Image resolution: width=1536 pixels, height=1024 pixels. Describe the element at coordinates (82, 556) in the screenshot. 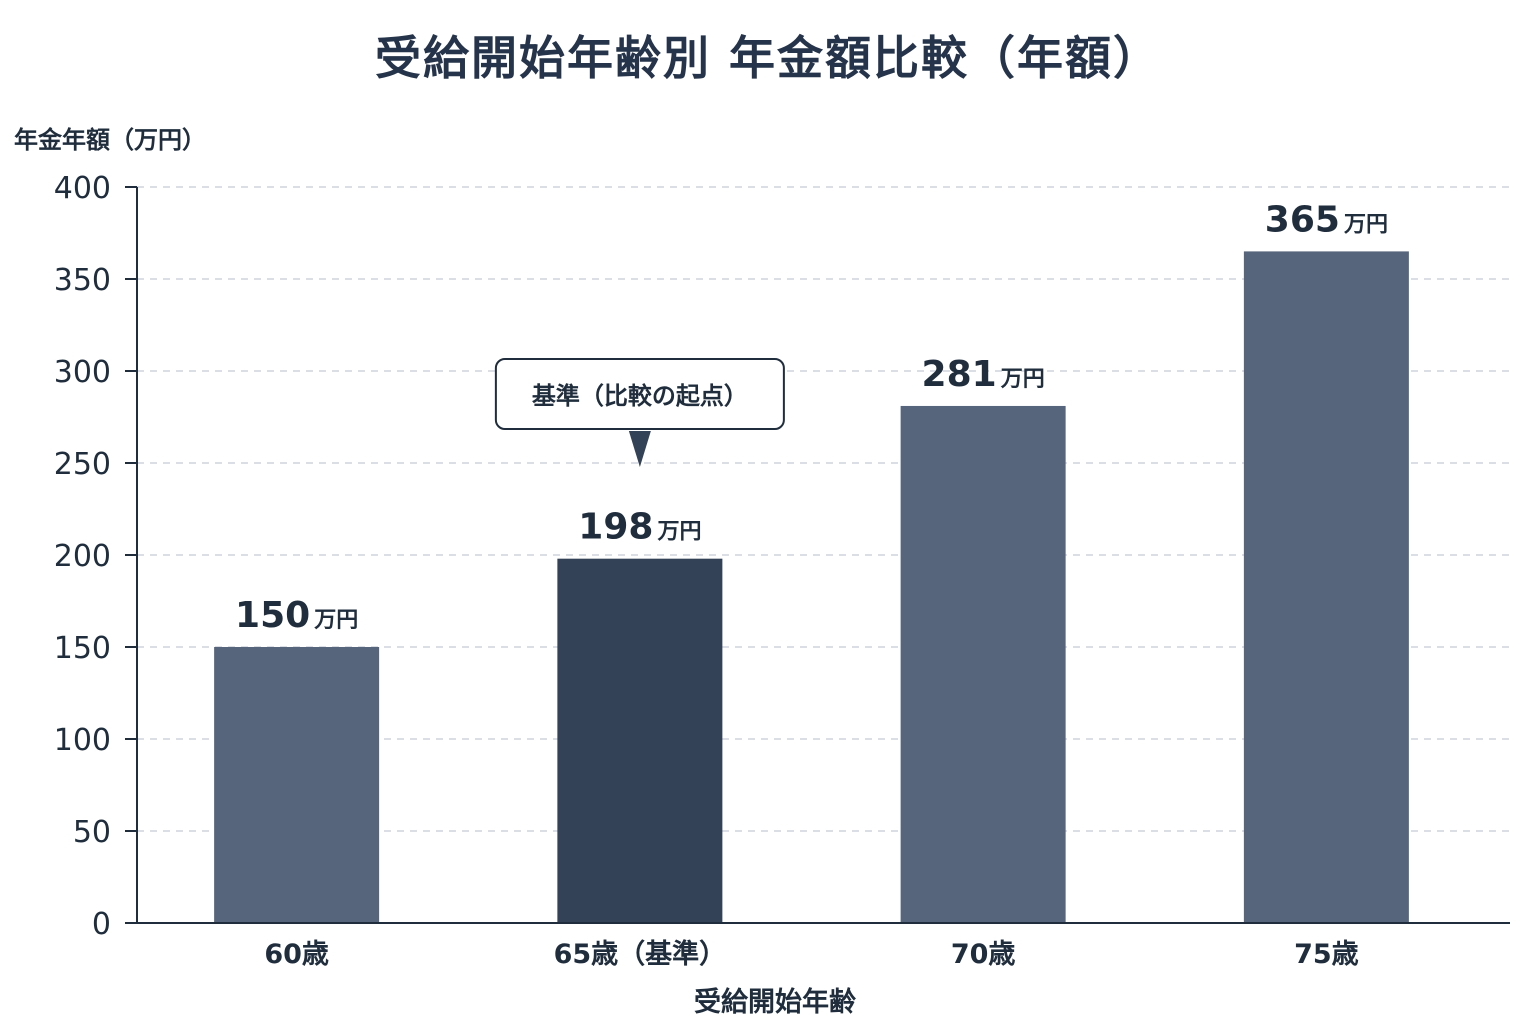

I see `y-tick-label: 200` at that location.